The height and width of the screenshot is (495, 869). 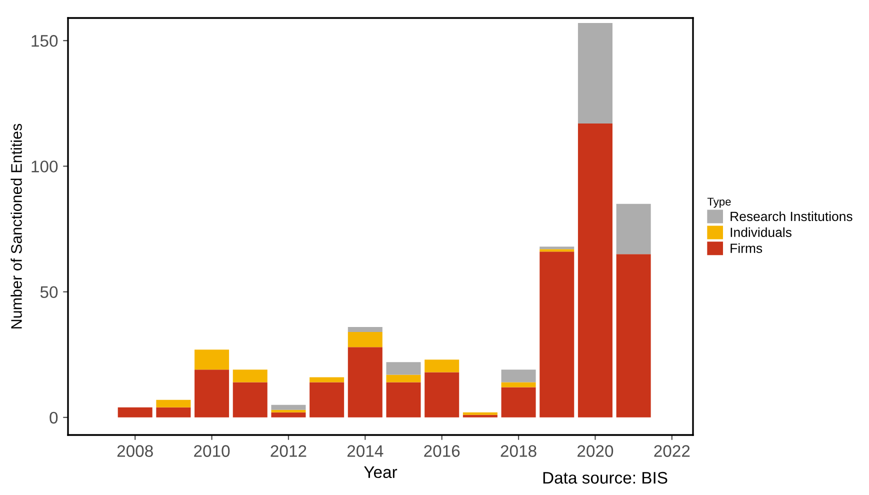 What do you see at coordinates (761, 232) in the screenshot?
I see `legend-label: Individuals` at bounding box center [761, 232].